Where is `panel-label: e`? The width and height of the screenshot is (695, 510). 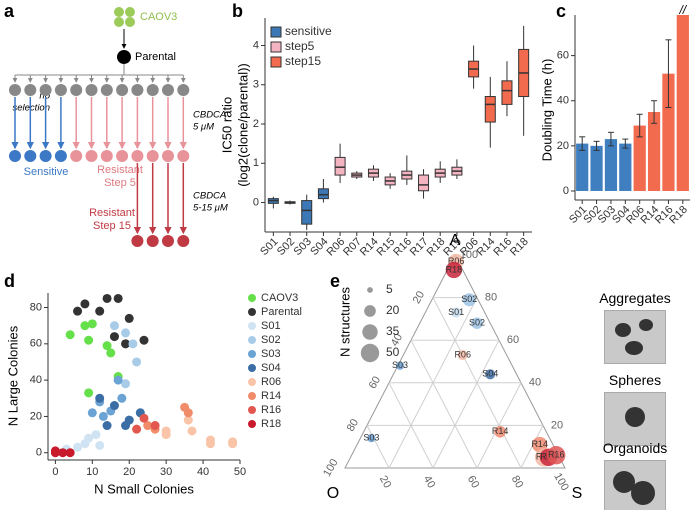
panel-label: e is located at coordinates (335, 281).